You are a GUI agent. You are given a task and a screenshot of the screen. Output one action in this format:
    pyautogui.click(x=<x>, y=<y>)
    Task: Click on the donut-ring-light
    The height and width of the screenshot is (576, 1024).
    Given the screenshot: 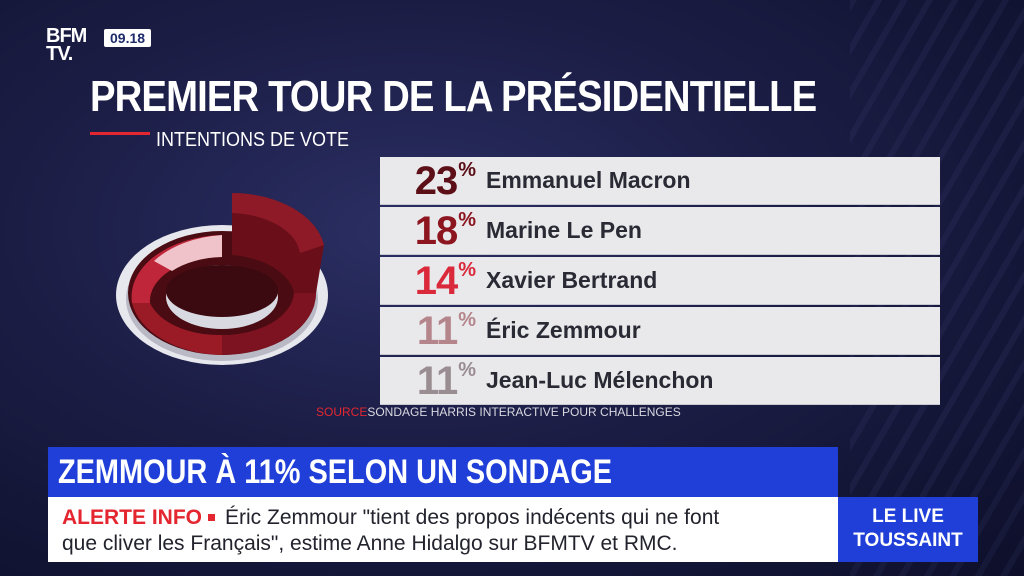 What is the action you would take?
    pyautogui.click(x=188, y=253)
    